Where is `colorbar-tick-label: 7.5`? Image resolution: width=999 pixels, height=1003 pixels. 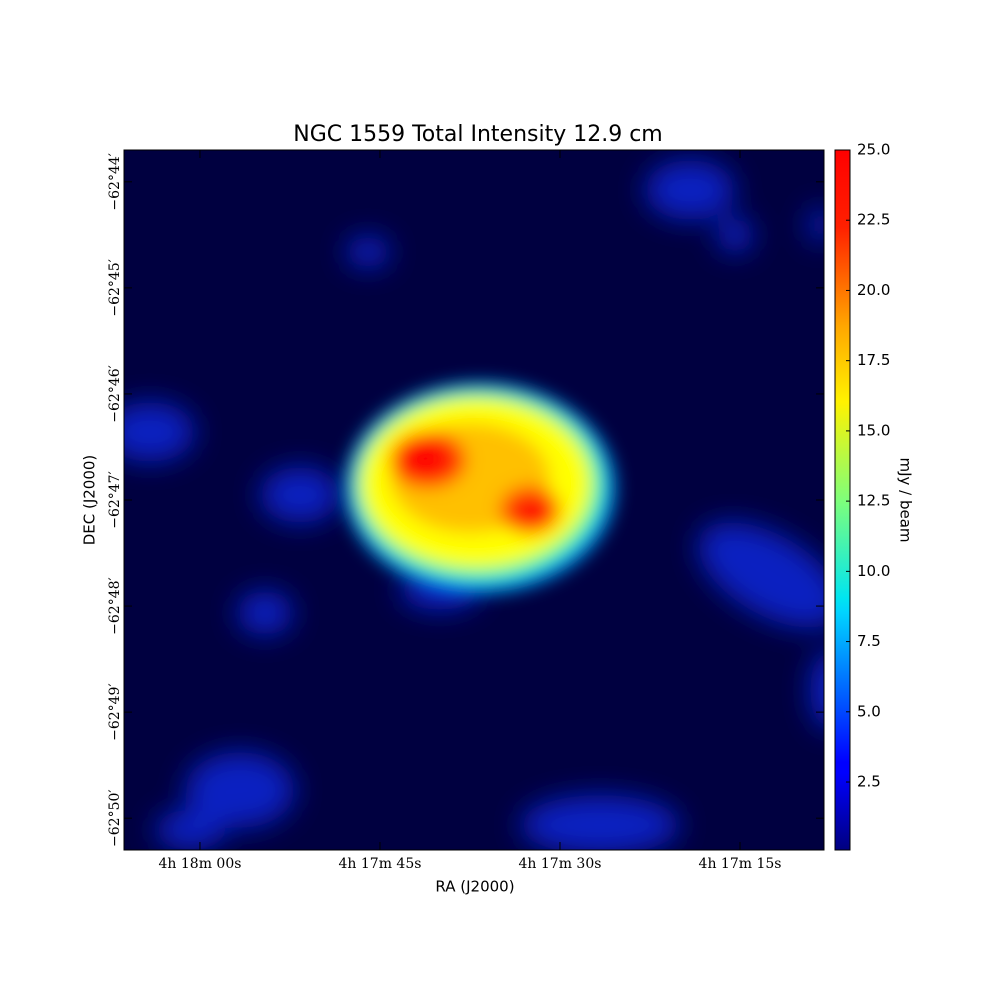
colorbar-tick-label: 7.5 is located at coordinates (869, 641).